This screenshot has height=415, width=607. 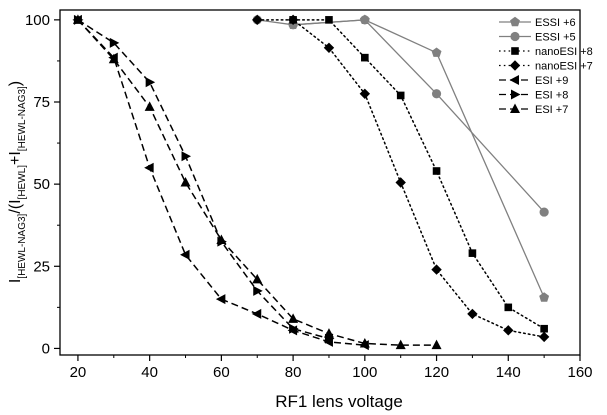 I want to click on y-label-sub1: [HEWL-NAG3], so click(x=22, y=245).